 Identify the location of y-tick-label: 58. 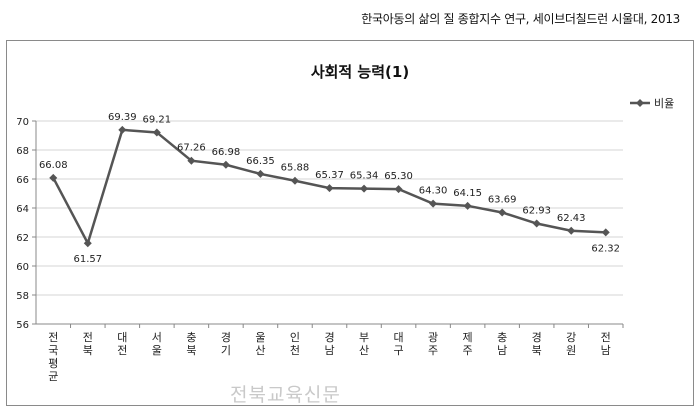
(22, 296).